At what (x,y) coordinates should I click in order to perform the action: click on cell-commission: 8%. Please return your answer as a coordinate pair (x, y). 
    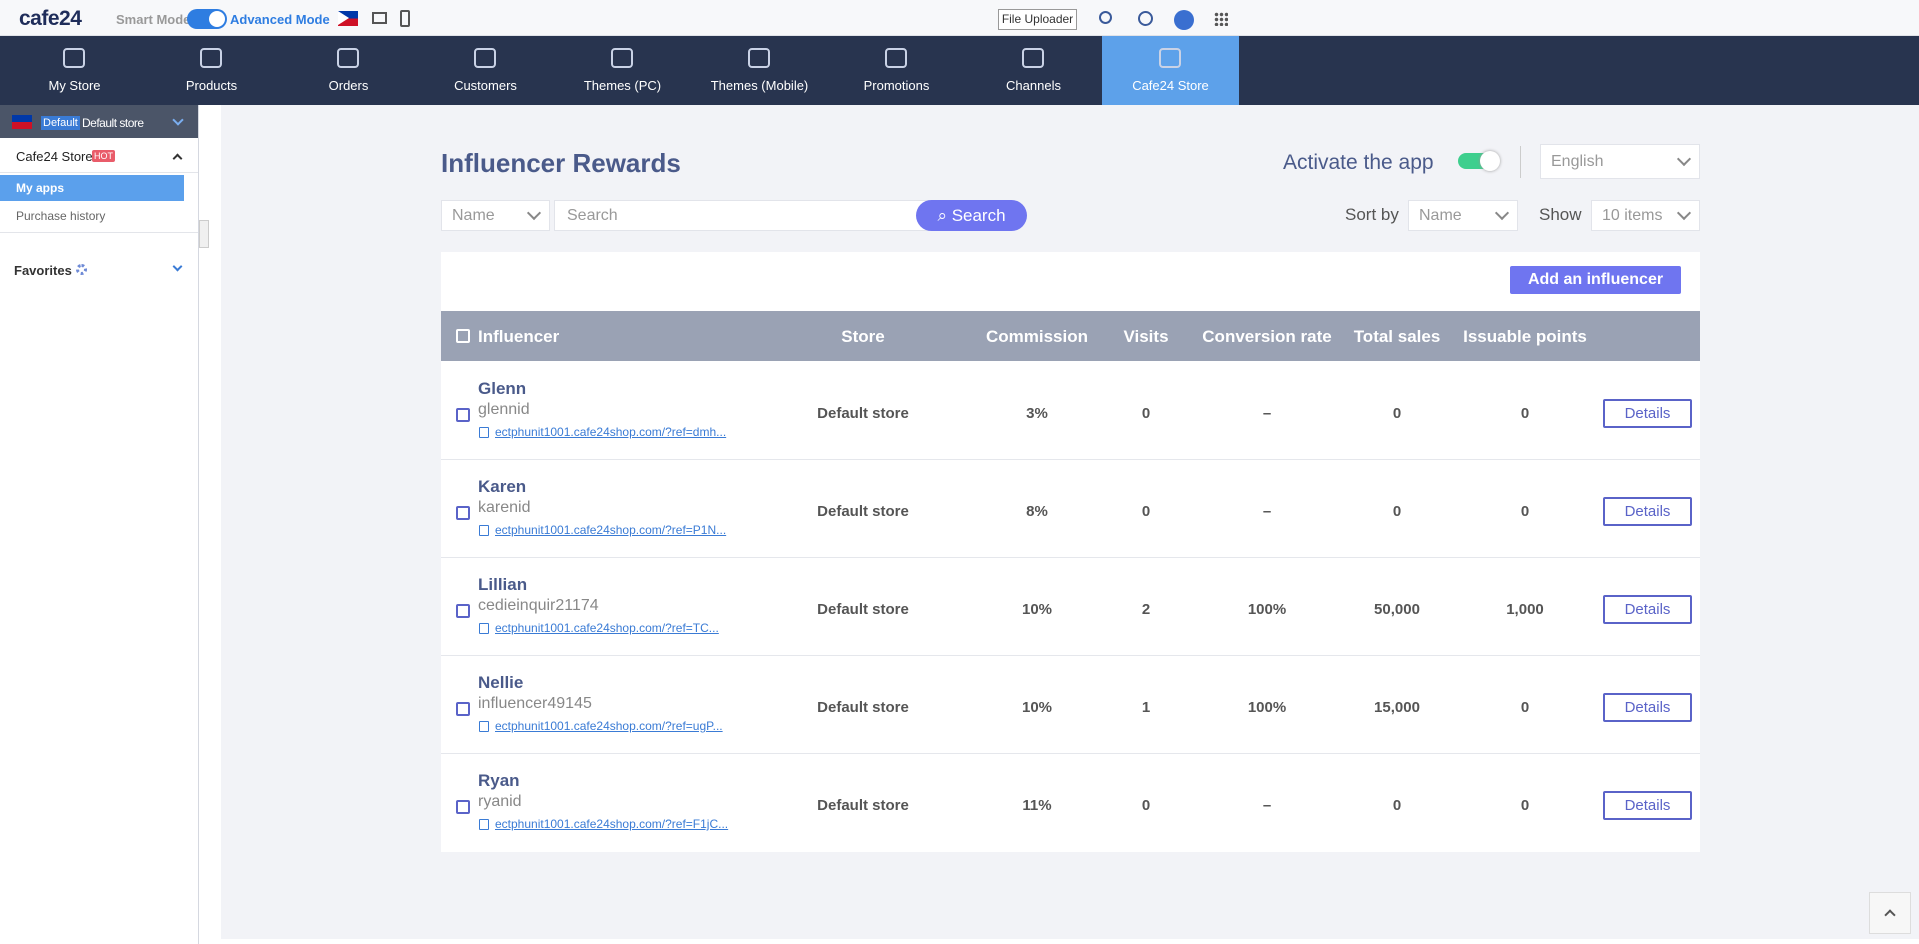
    Looking at the image, I should click on (1037, 511).